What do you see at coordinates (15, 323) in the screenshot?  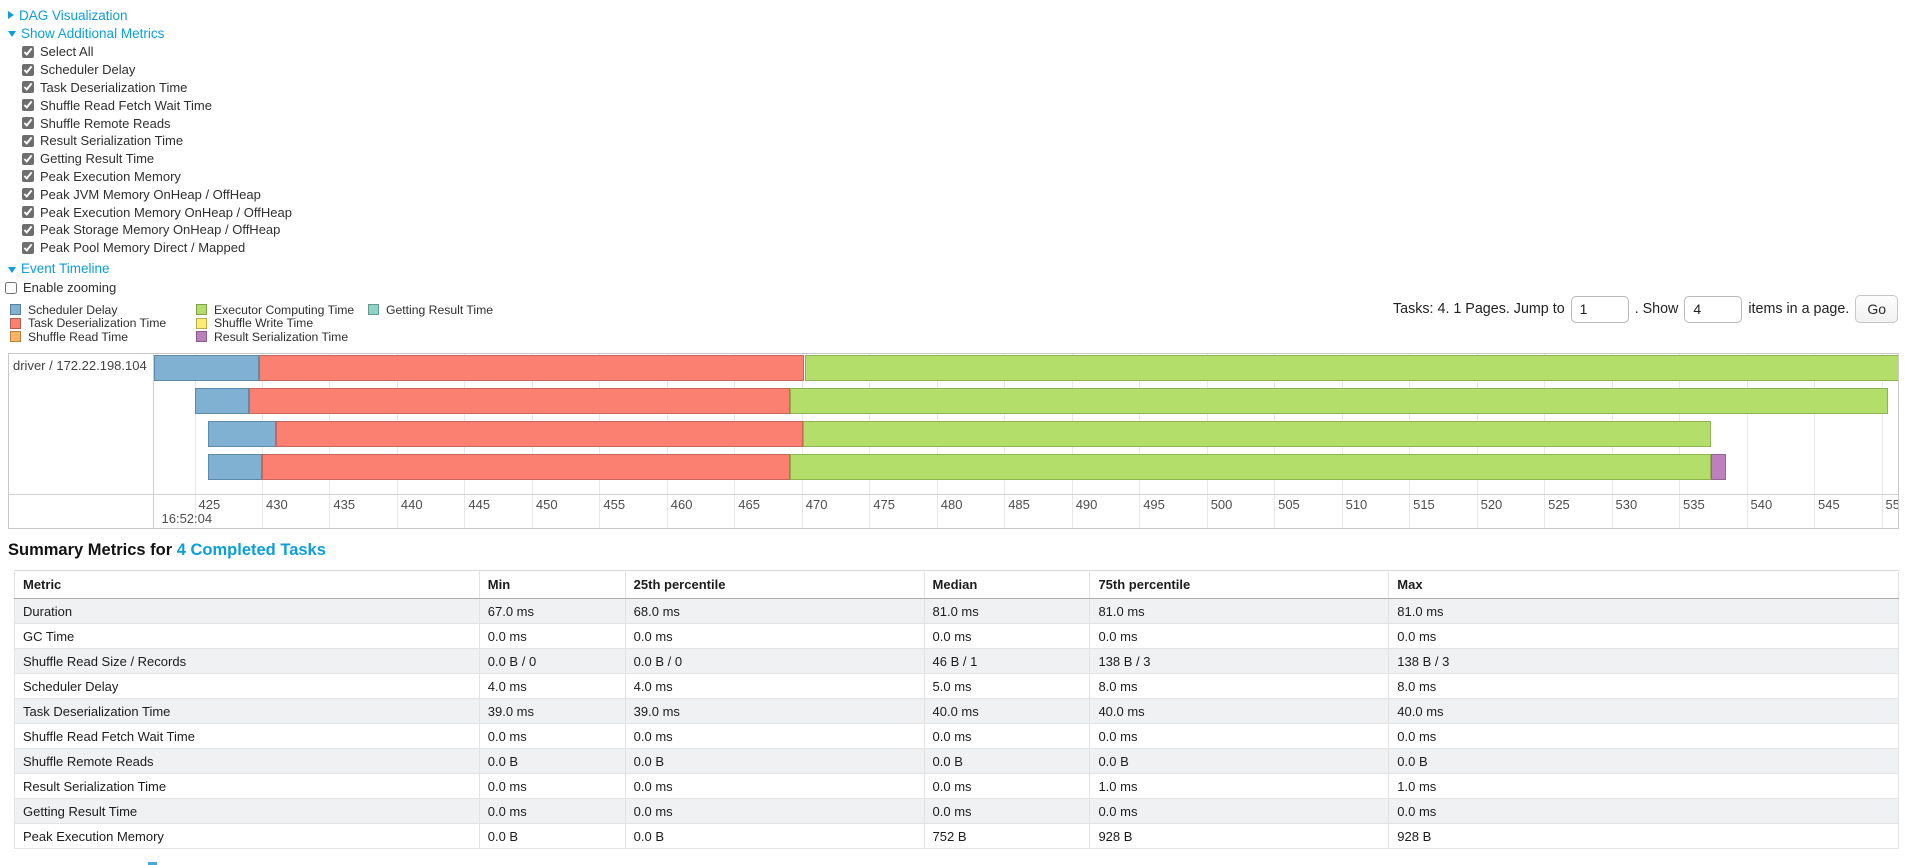 I see `legend-swatch-task_deserialization` at bounding box center [15, 323].